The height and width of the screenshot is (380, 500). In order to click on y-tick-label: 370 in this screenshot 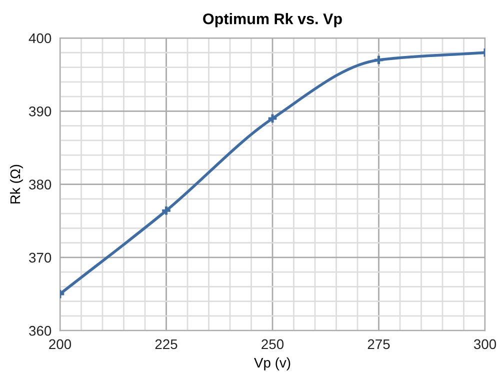, I will do `click(40, 257)`.